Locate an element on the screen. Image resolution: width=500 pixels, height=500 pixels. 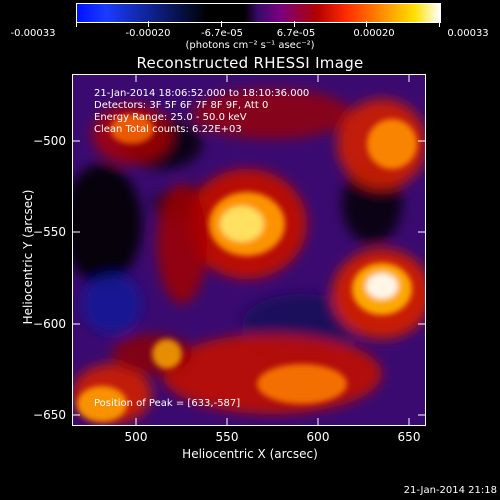
peak-position-label: Position of Peak = [633,-587] is located at coordinates (167, 403).